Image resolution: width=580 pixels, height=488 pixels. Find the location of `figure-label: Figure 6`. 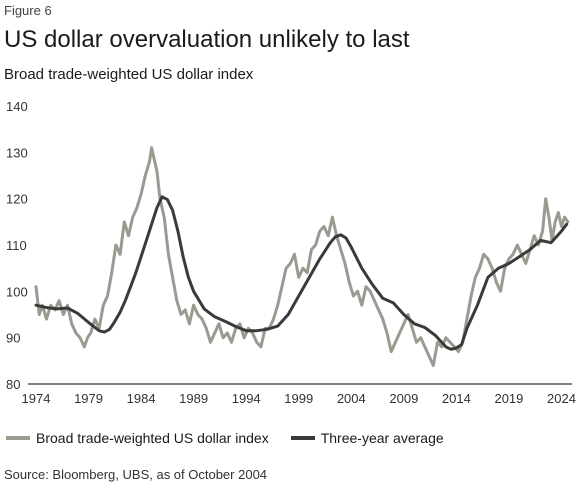

figure-label: Figure 6 is located at coordinates (28, 10).